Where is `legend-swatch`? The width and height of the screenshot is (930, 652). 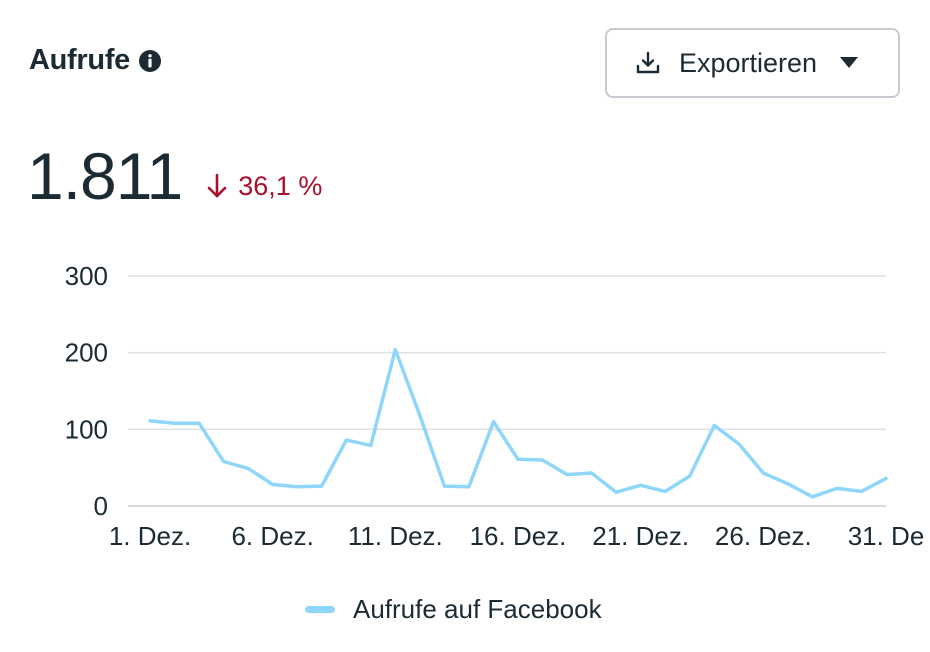
legend-swatch is located at coordinates (320, 609).